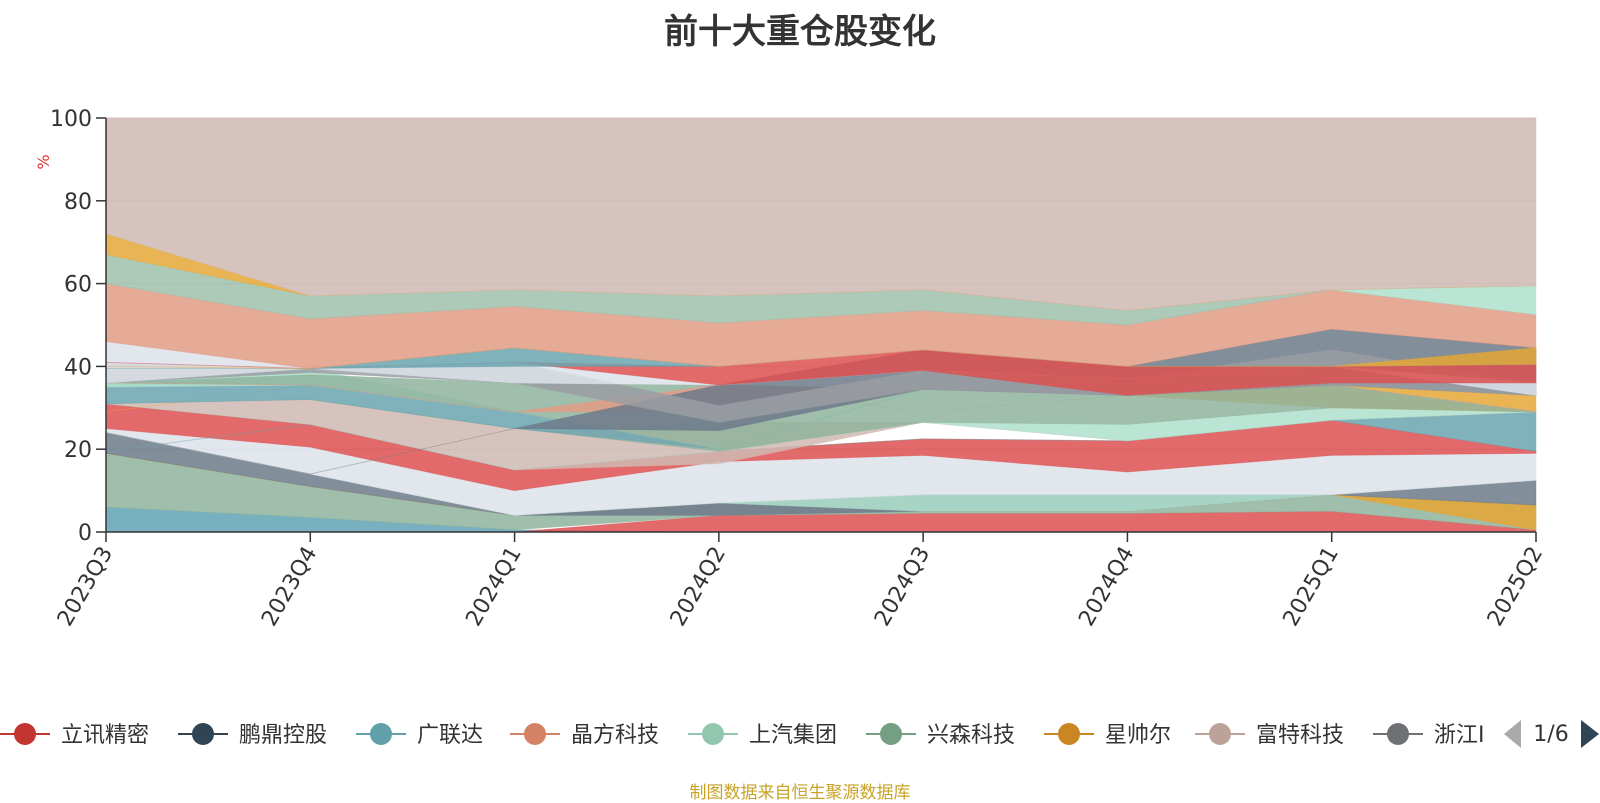  What do you see at coordinates (85, 587) in the screenshot?
I see `x-tick-label: 2023Q3` at bounding box center [85, 587].